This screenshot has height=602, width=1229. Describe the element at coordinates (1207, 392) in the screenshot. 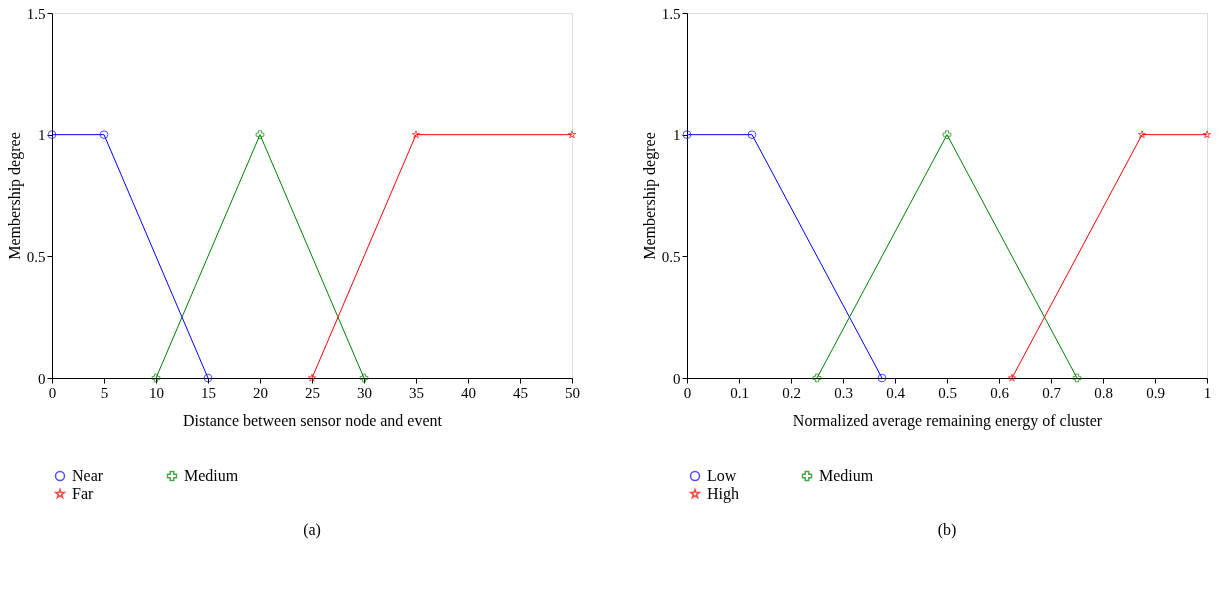

I see `x-tick-label: 1` at that location.